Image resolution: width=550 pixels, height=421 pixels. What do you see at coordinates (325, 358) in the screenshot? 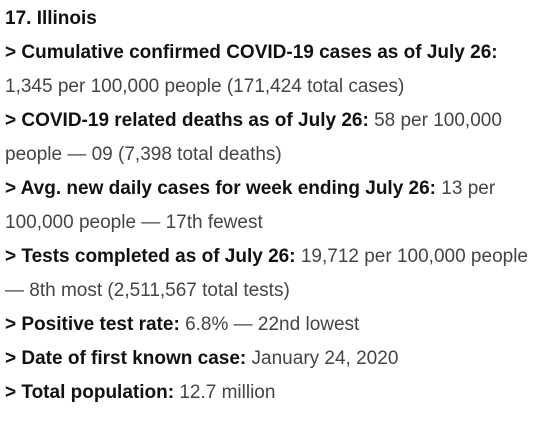
I see `stat-value: January 24, 2020` at bounding box center [325, 358].